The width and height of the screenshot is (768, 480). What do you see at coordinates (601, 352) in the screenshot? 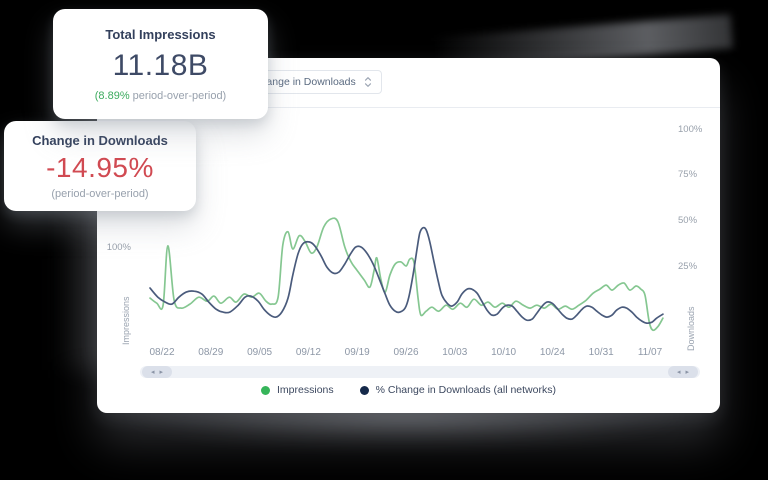
I see `x-axis-label: 10/31` at bounding box center [601, 352].